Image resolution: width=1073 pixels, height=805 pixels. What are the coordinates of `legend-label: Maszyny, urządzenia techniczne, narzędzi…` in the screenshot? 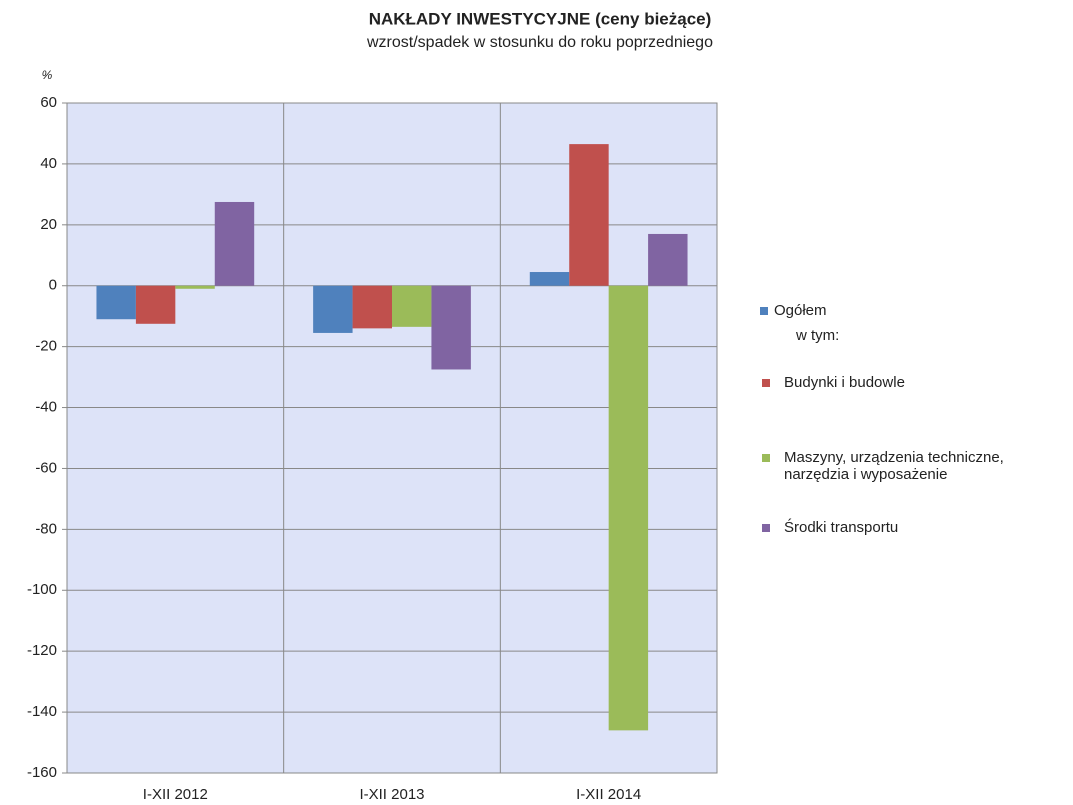 It's located at (894, 466).